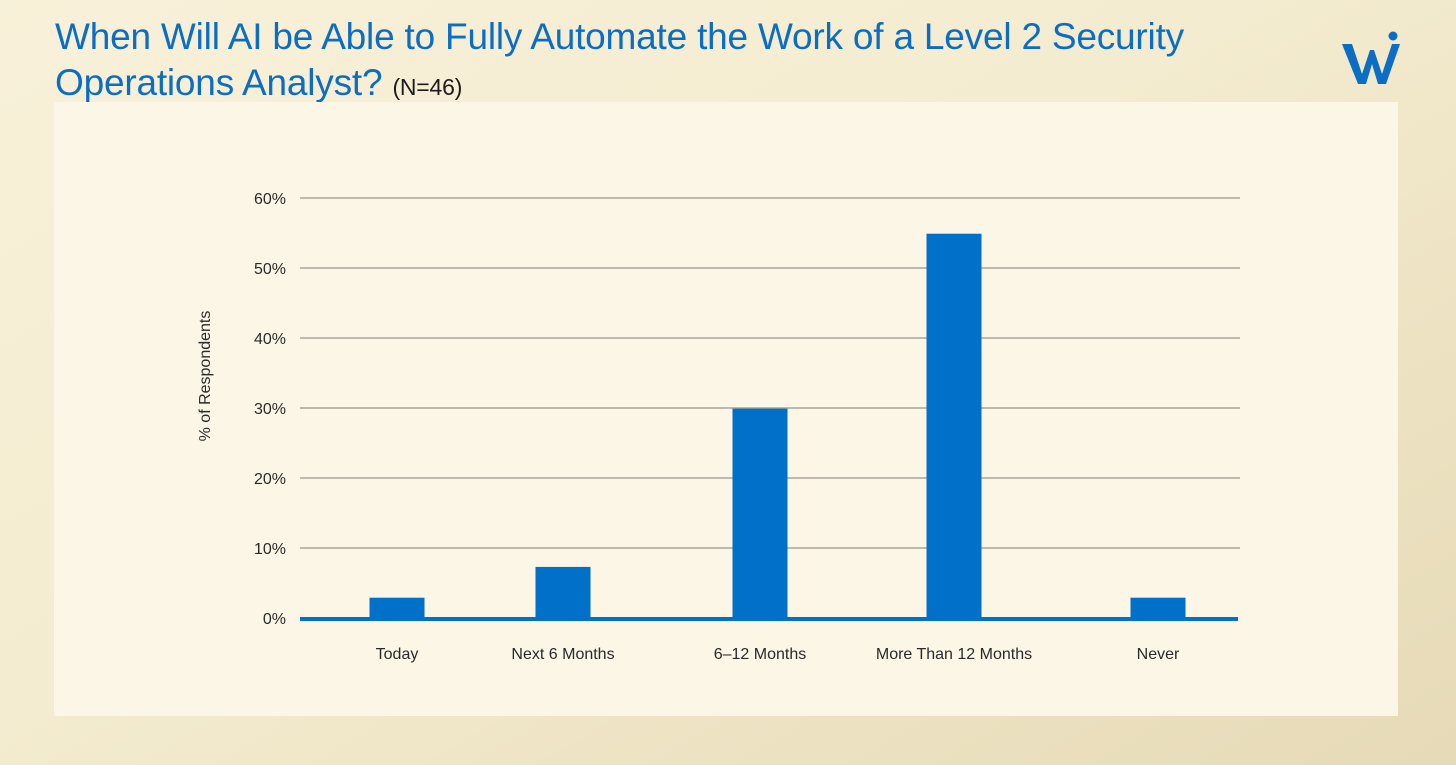  I want to click on y-tick-label: 0%, so click(274, 619).